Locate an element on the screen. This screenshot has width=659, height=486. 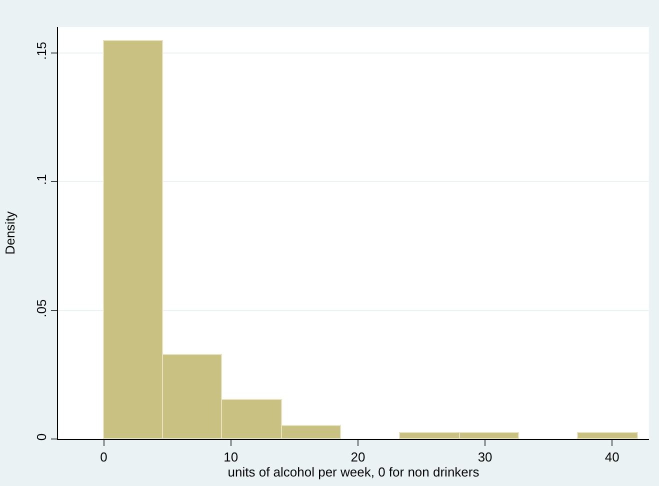
y-tick-label: 0 is located at coordinates (41, 437).